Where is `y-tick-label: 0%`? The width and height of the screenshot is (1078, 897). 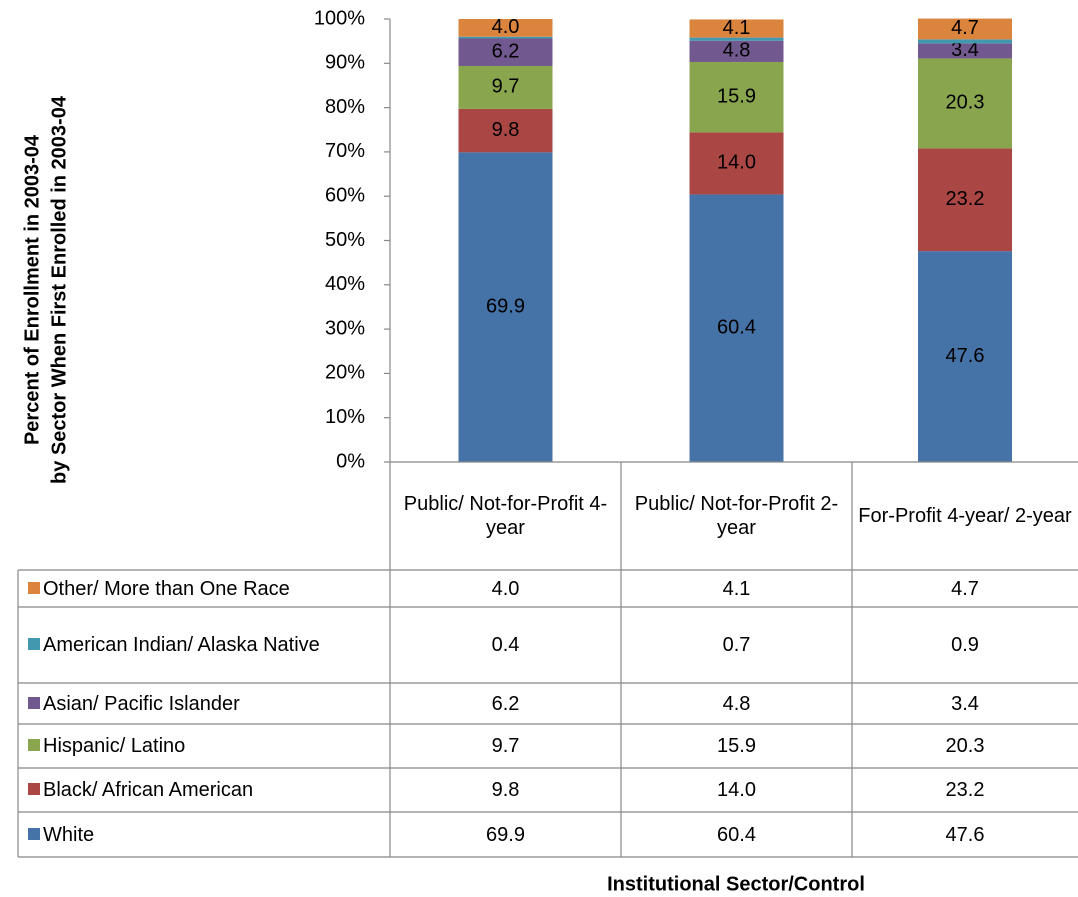
y-tick-label: 0% is located at coordinates (350, 461).